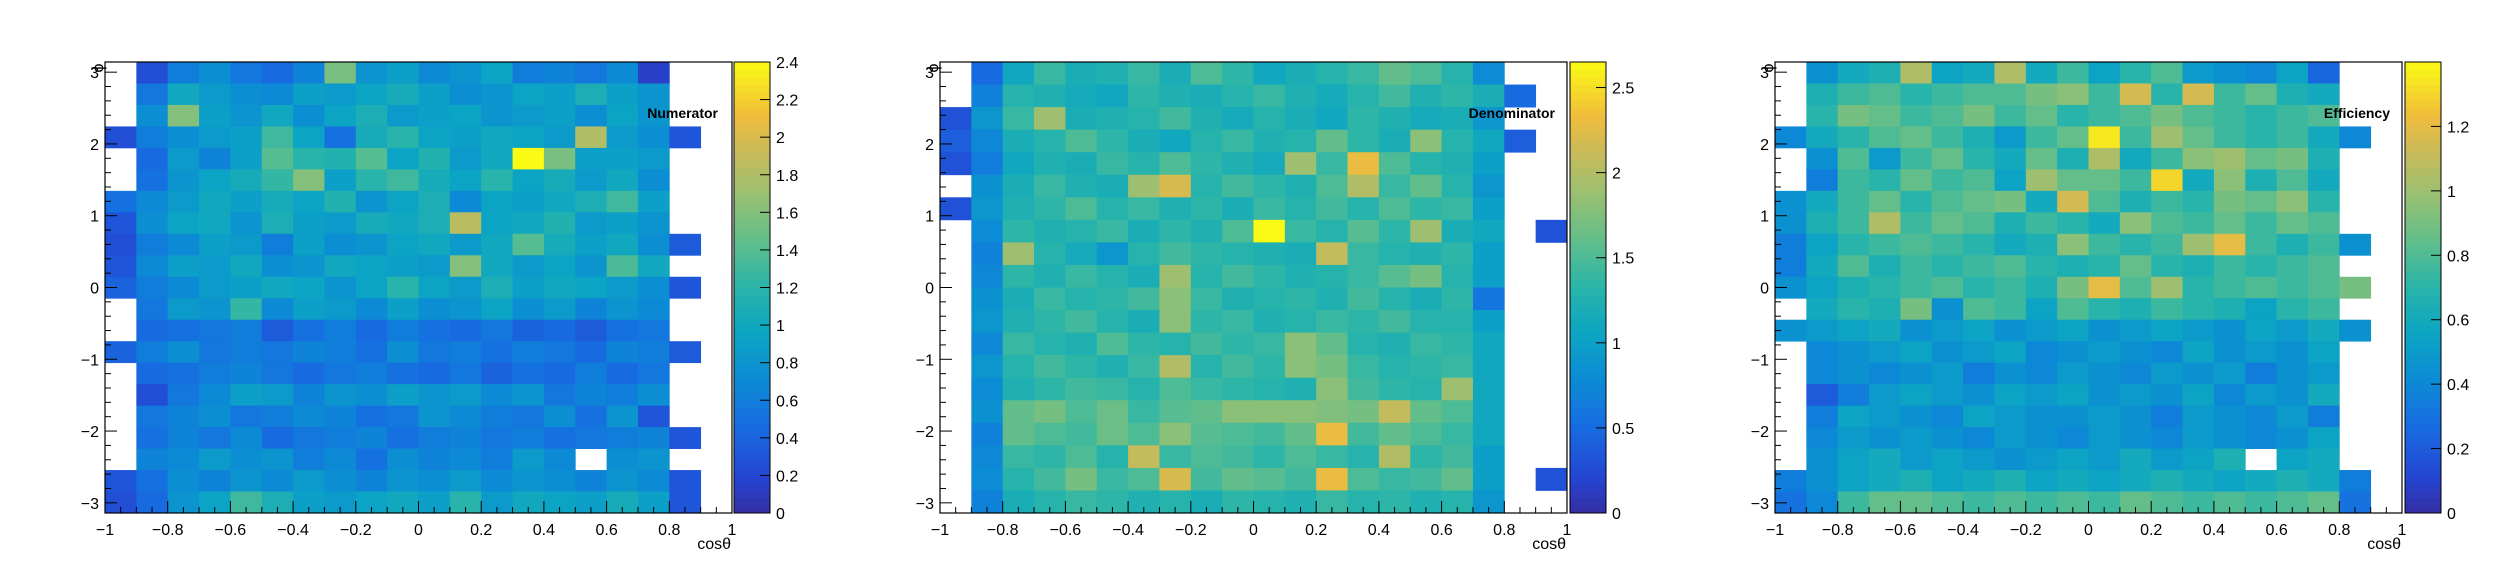  Describe the element at coordinates (2451, 514) in the screenshot. I see `color-bar-tick-label: 0` at that location.